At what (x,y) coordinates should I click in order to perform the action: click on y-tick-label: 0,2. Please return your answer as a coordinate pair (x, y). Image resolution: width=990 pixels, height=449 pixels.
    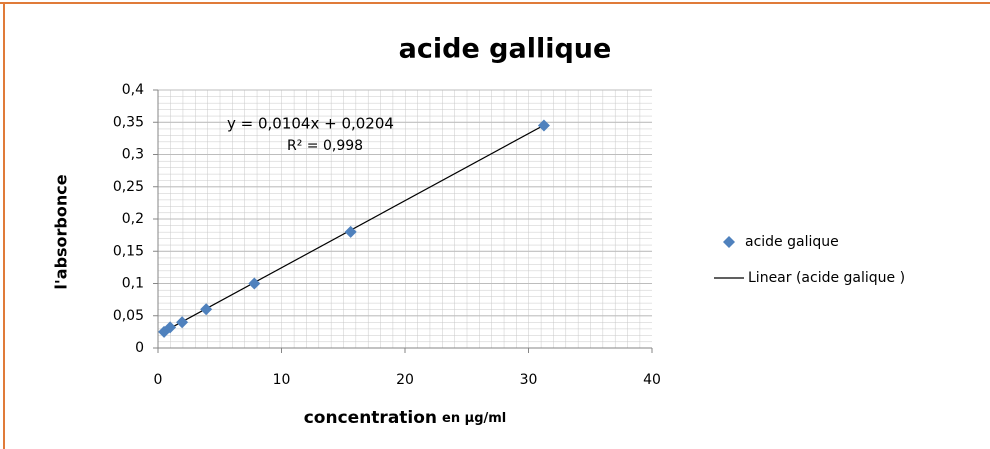
    Looking at the image, I should click on (133, 219).